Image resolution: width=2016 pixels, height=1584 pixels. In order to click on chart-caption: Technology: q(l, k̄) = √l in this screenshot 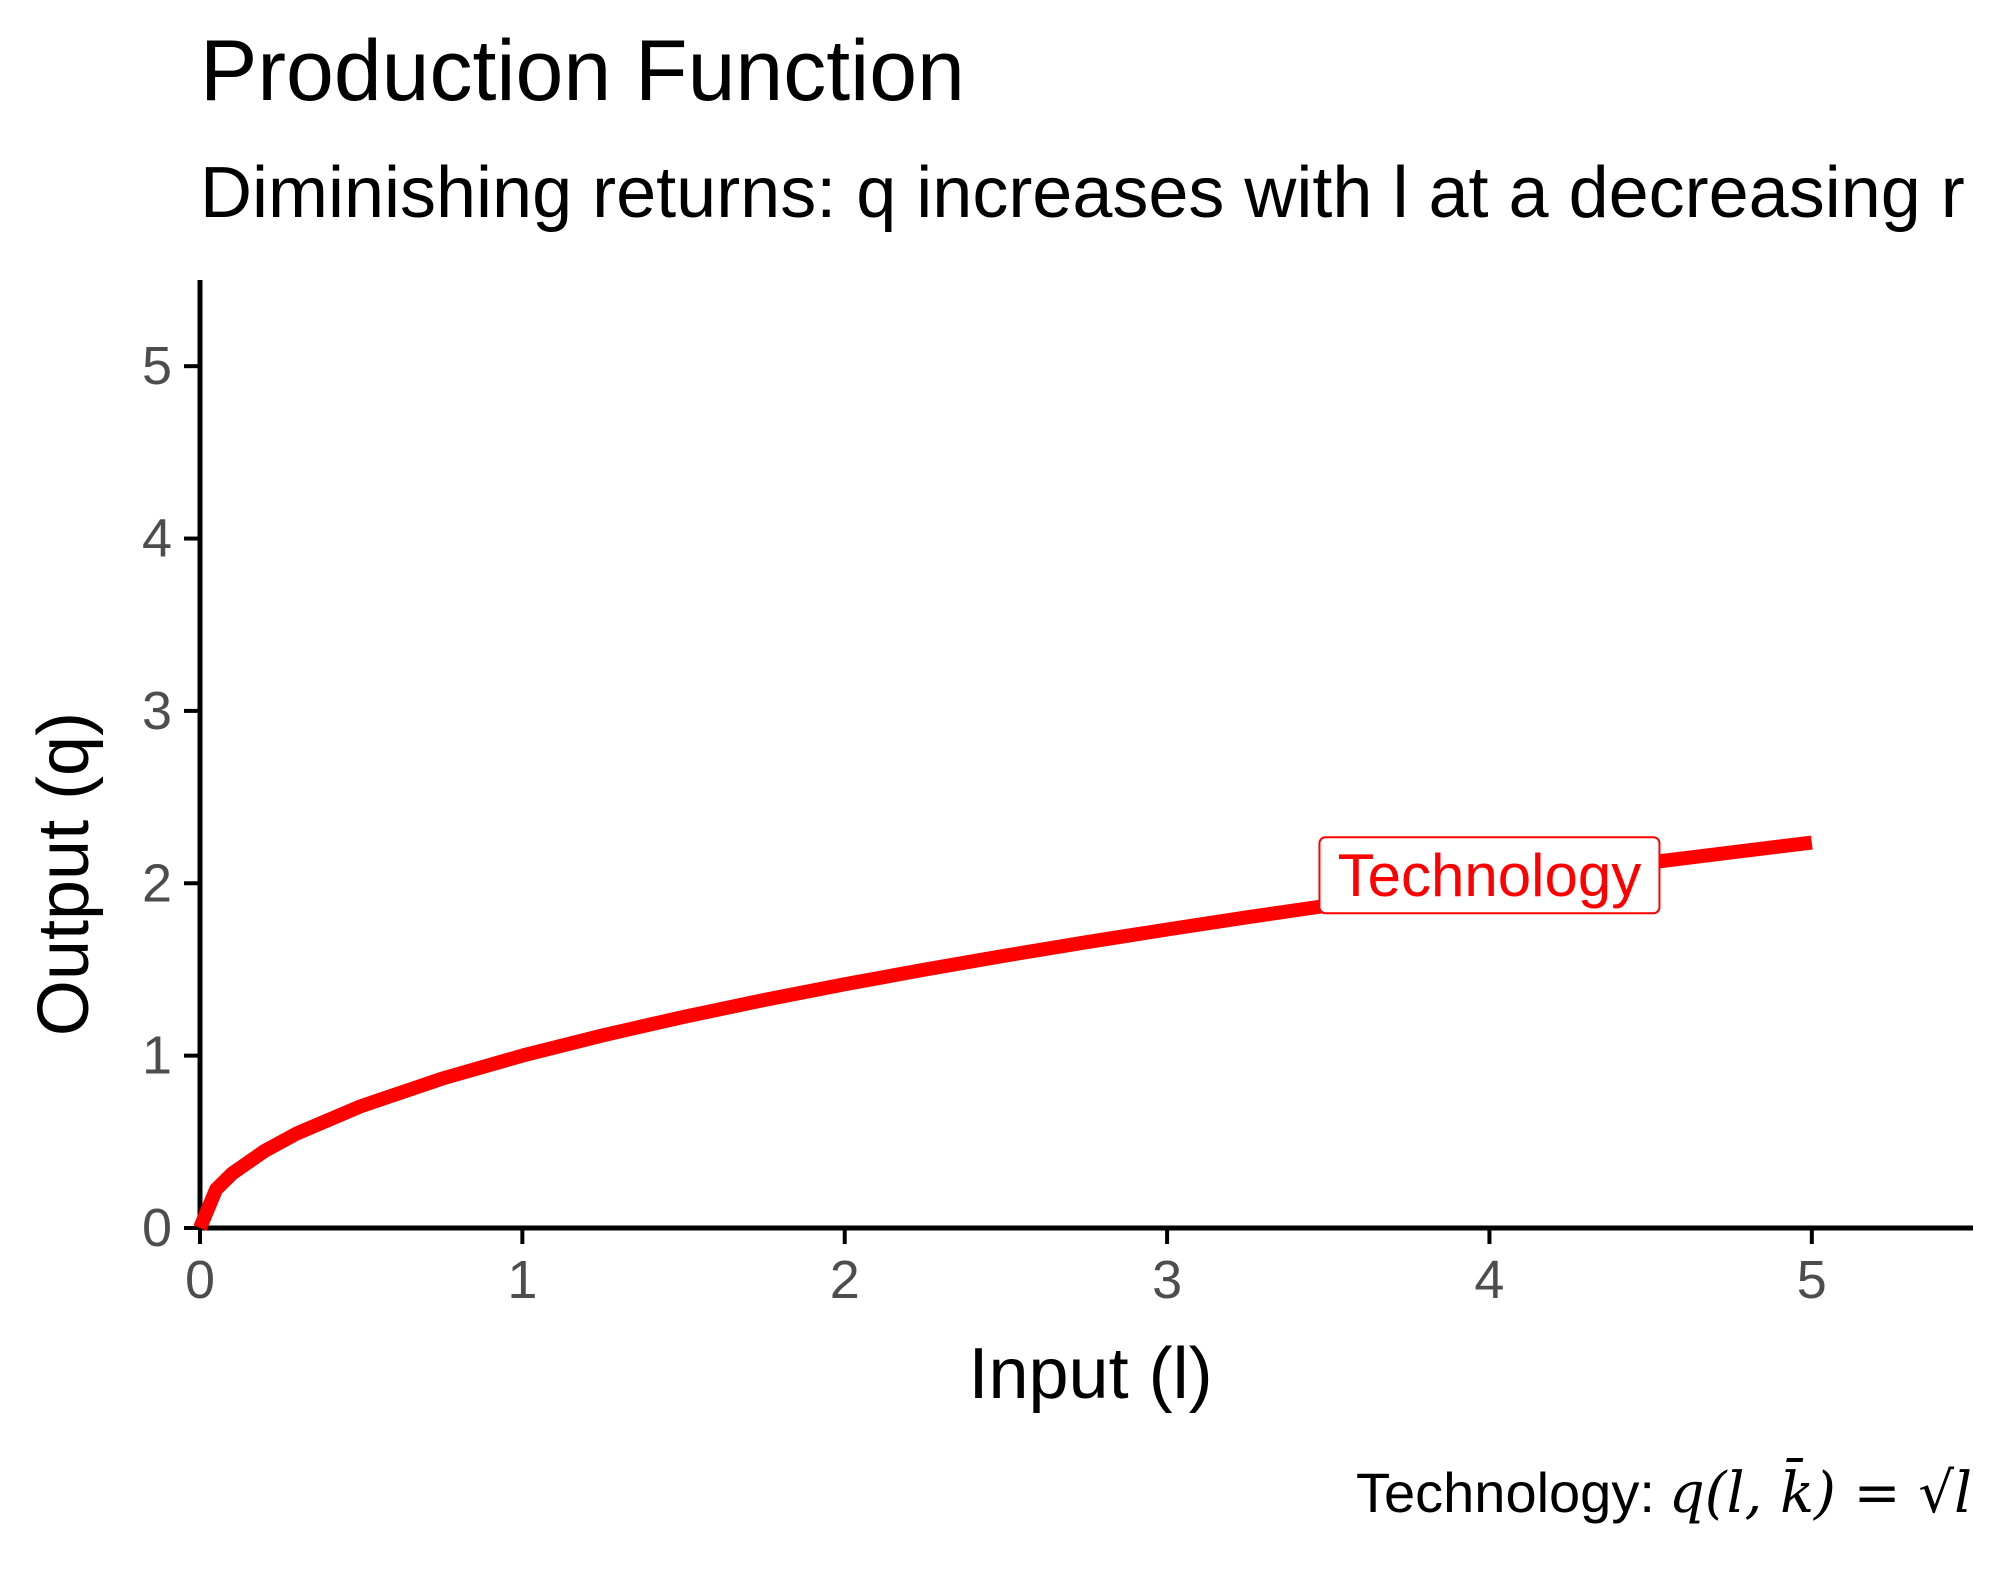, I will do `click(1664, 1493)`.